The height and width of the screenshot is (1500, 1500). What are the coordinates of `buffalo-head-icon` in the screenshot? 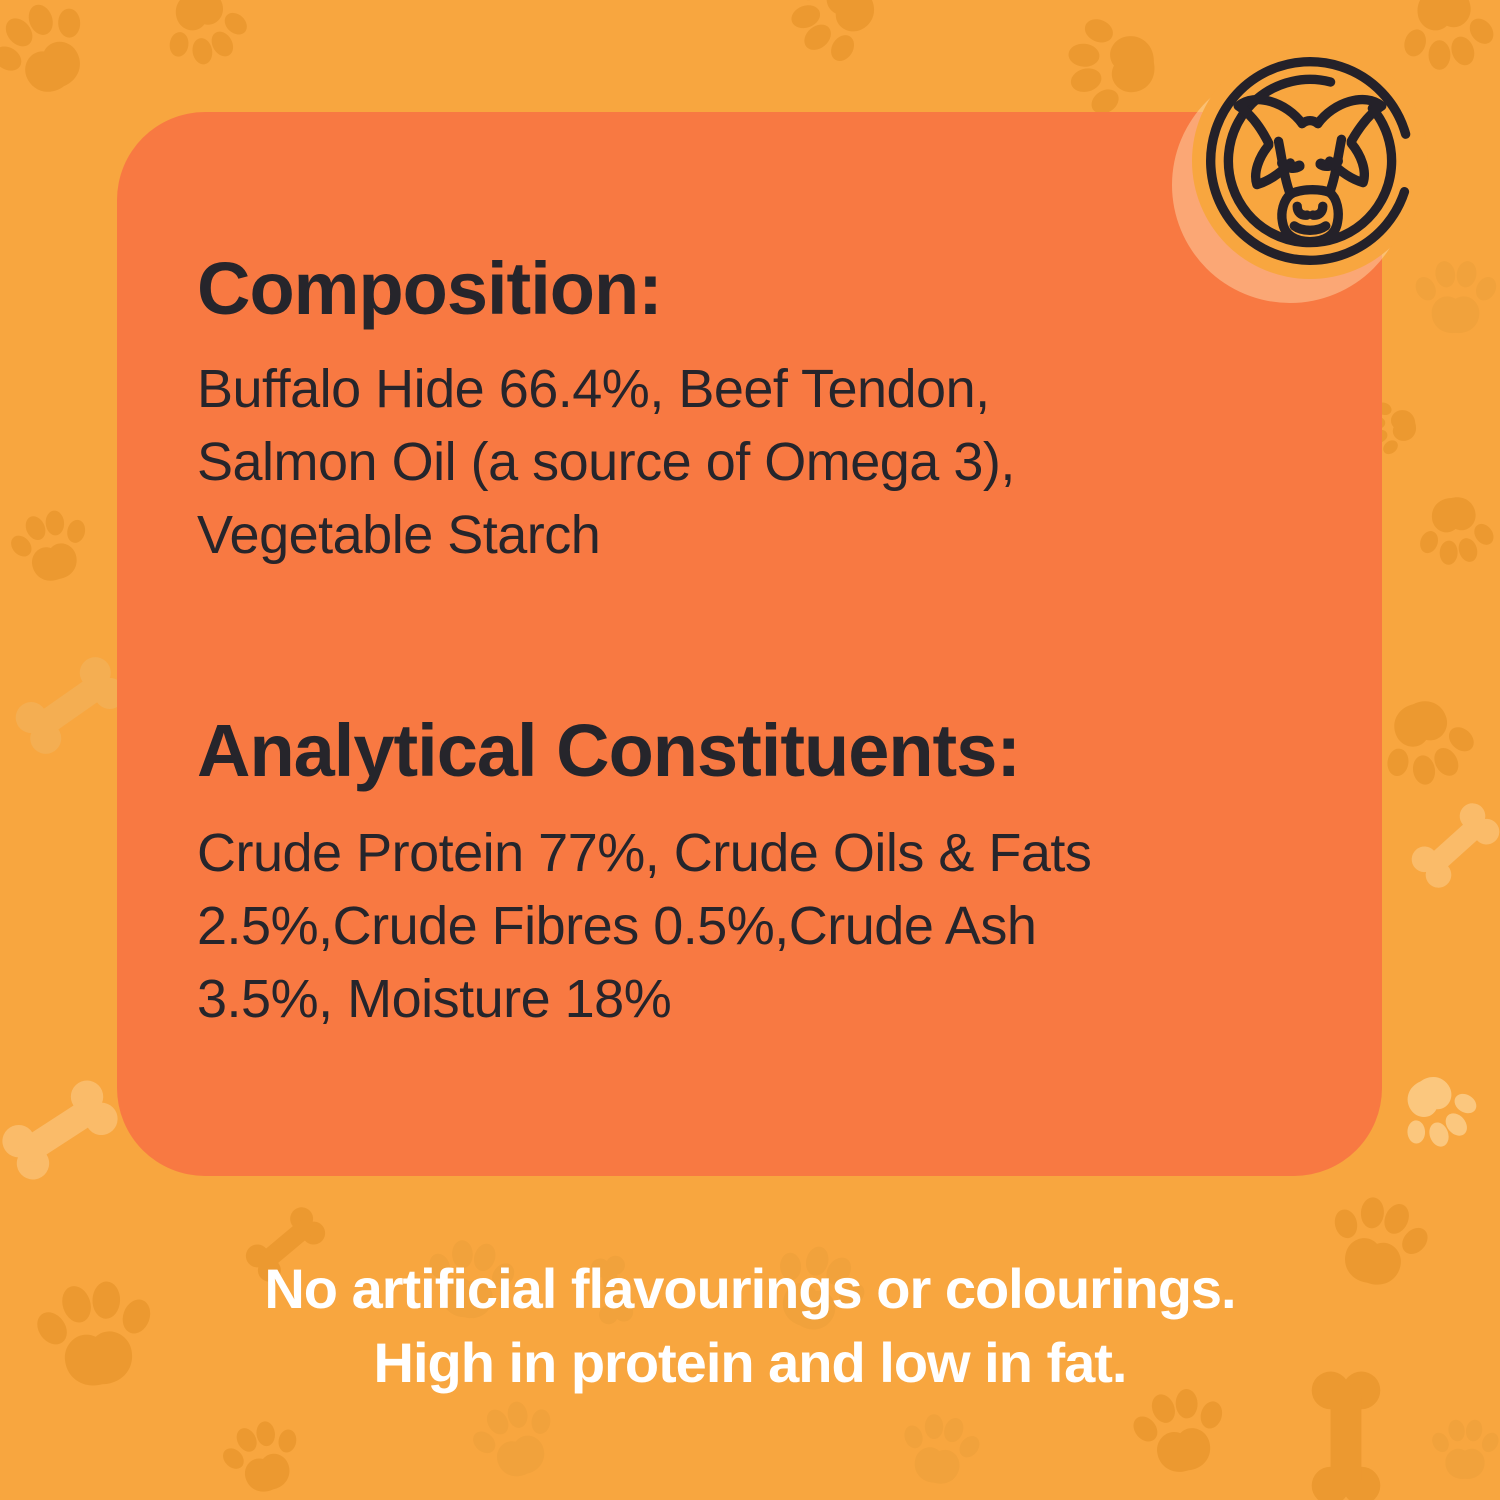 It's located at (1310, 161).